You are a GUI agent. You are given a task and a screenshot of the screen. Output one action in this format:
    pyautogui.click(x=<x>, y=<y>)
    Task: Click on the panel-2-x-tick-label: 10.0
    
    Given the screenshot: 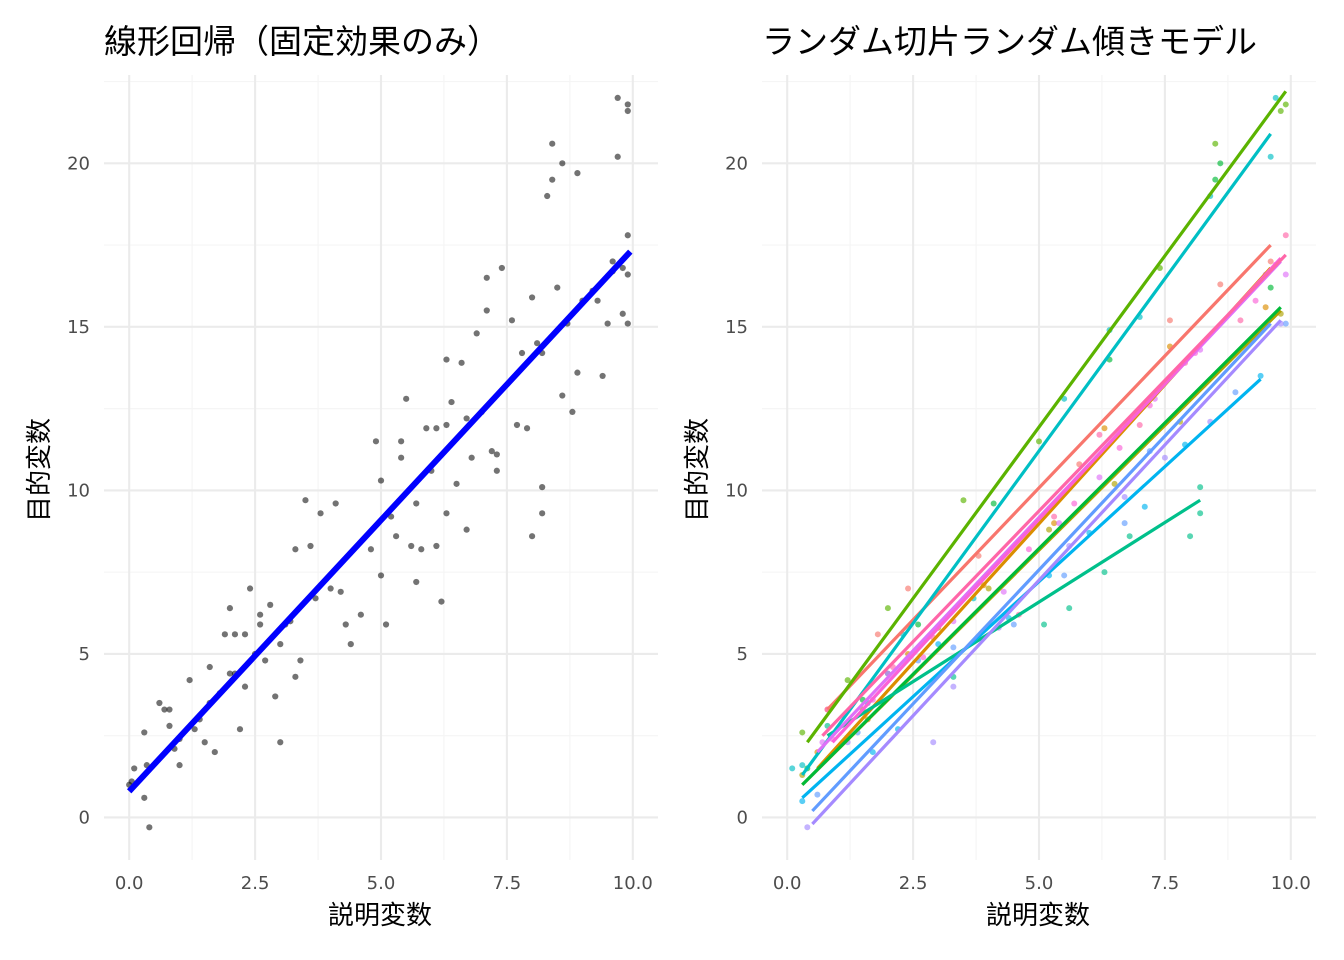 What is the action you would take?
    pyautogui.click(x=1291, y=883)
    